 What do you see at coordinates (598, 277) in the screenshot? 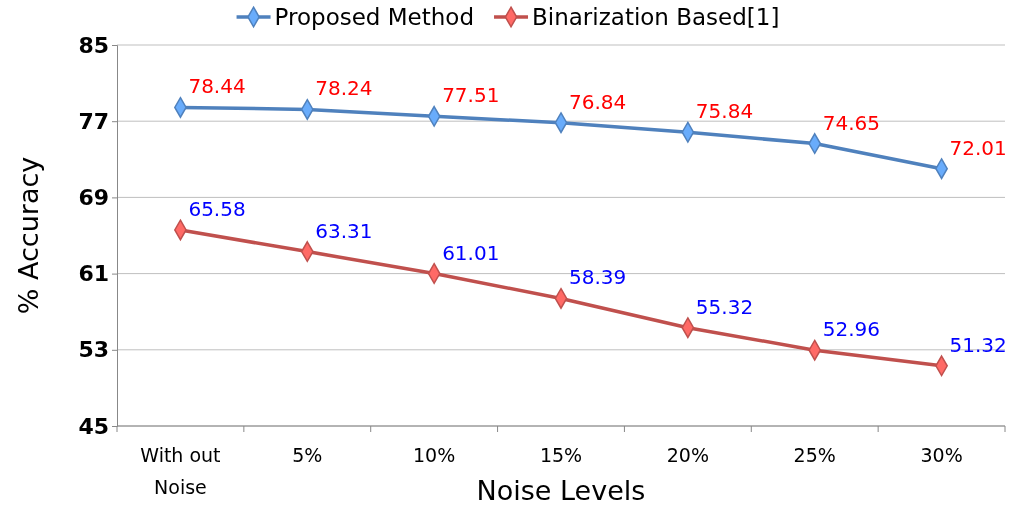
I see `data-label: 58.39` at bounding box center [598, 277].